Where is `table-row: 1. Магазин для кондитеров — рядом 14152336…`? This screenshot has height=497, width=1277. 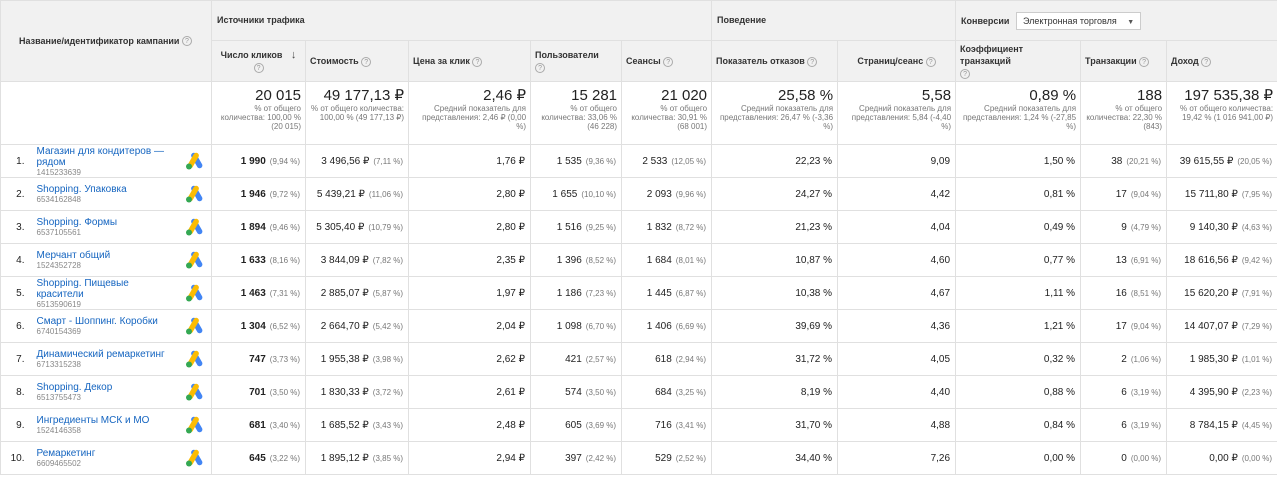 table-row: 1. Магазин для кондитеров — рядом 14152336… is located at coordinates (638, 161).